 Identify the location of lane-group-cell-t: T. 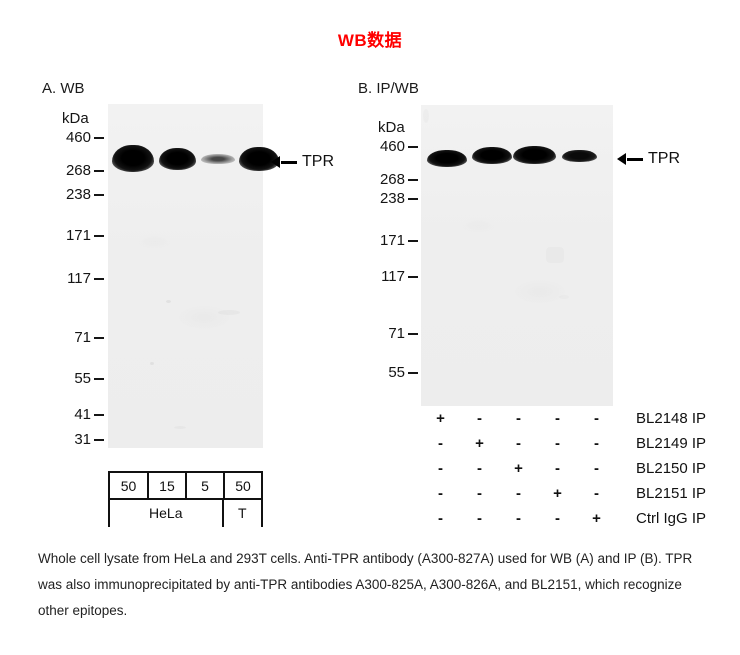
(242, 513).